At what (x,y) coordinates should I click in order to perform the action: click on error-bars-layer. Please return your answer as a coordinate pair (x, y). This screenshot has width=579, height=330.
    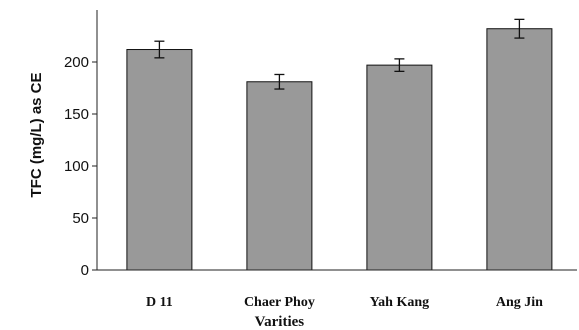
    Looking at the image, I should click on (339, 54).